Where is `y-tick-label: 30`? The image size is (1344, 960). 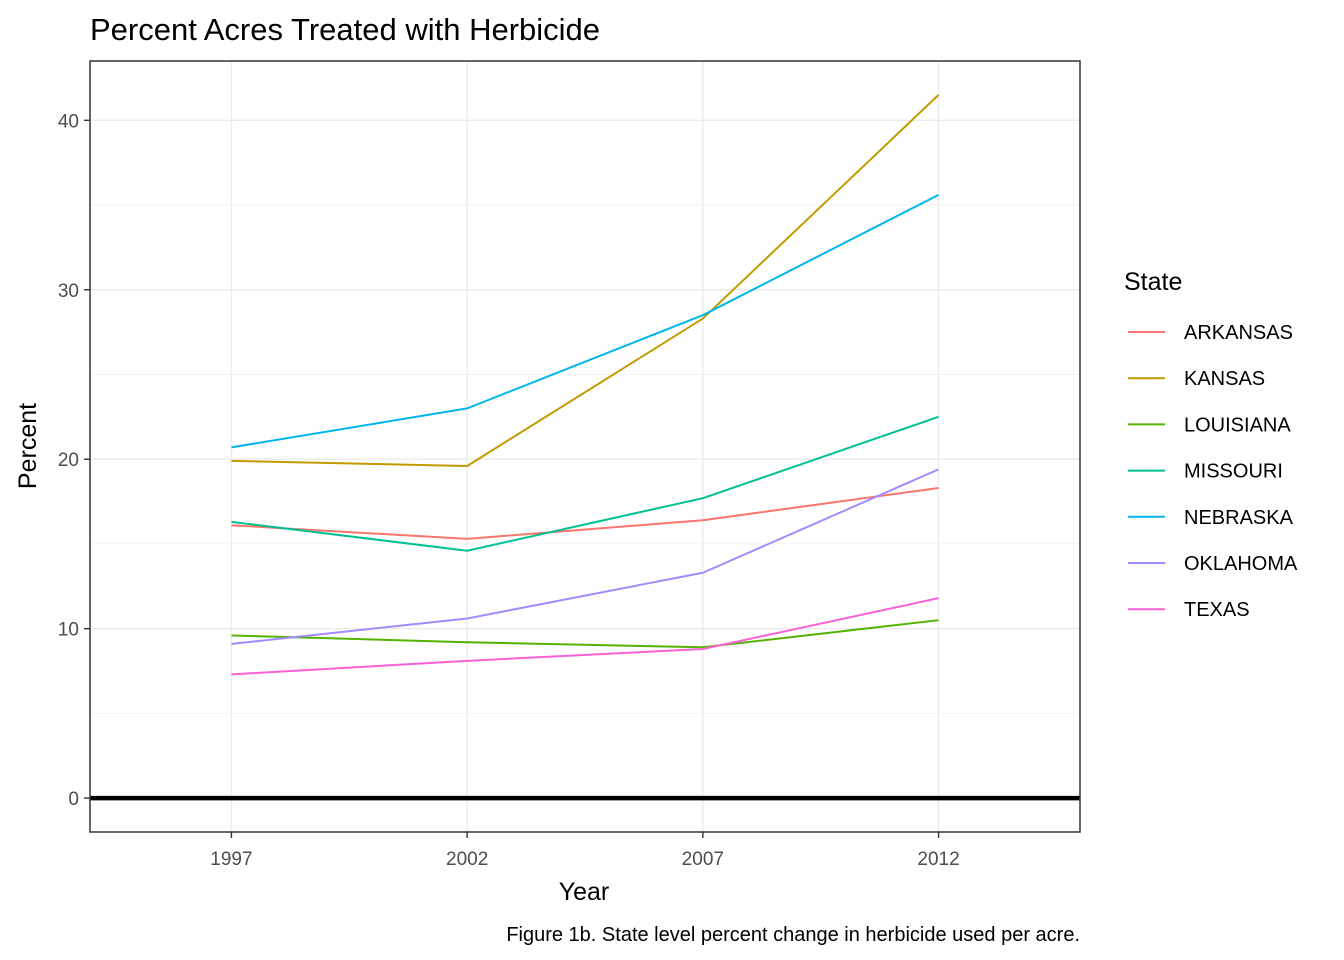
y-tick-label: 30 is located at coordinates (68, 291).